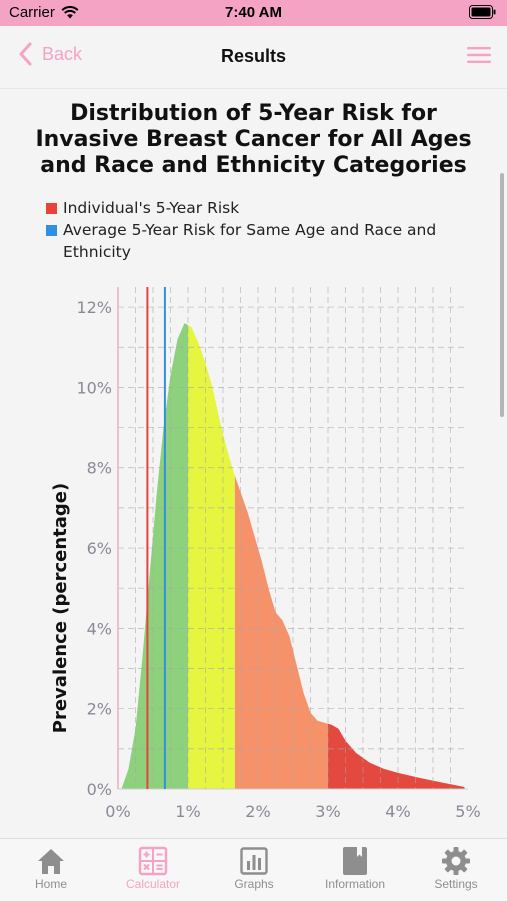  I want to click on tab-information-label: Information, so click(355, 884).